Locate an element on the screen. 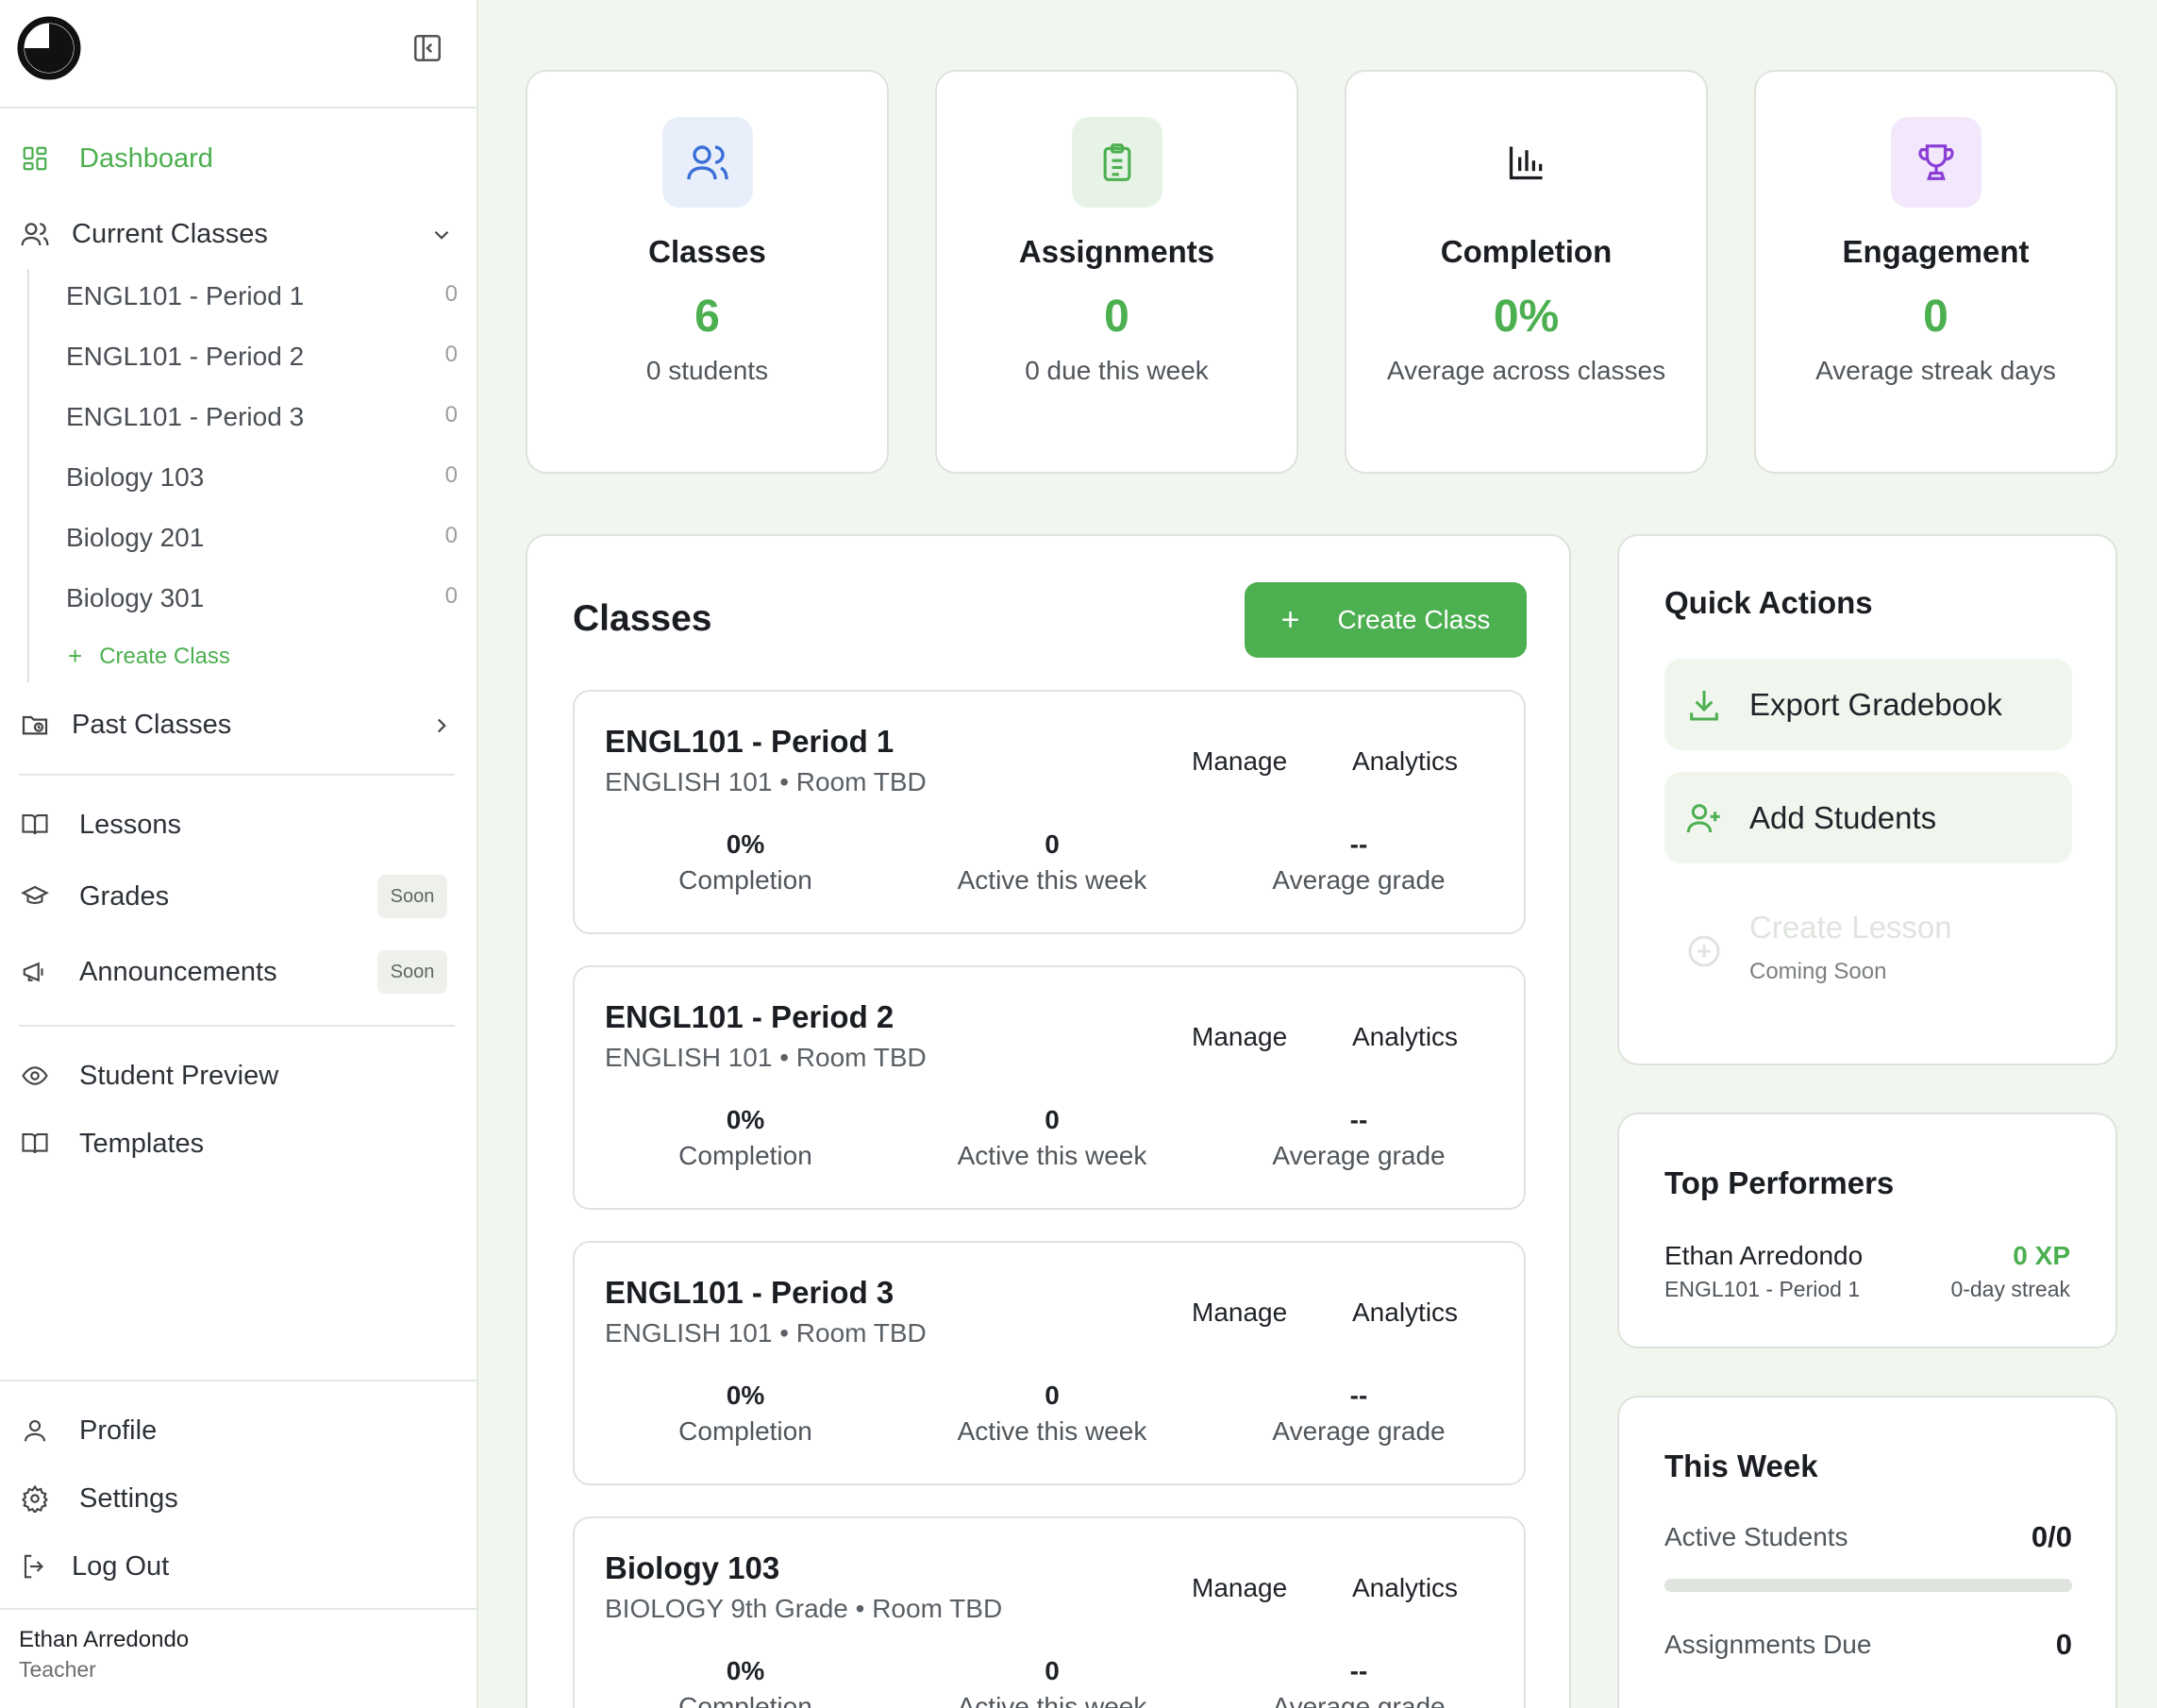 Image resolution: width=2157 pixels, height=1708 pixels. sidebar-item-settings: Settings is located at coordinates (98, 1498).